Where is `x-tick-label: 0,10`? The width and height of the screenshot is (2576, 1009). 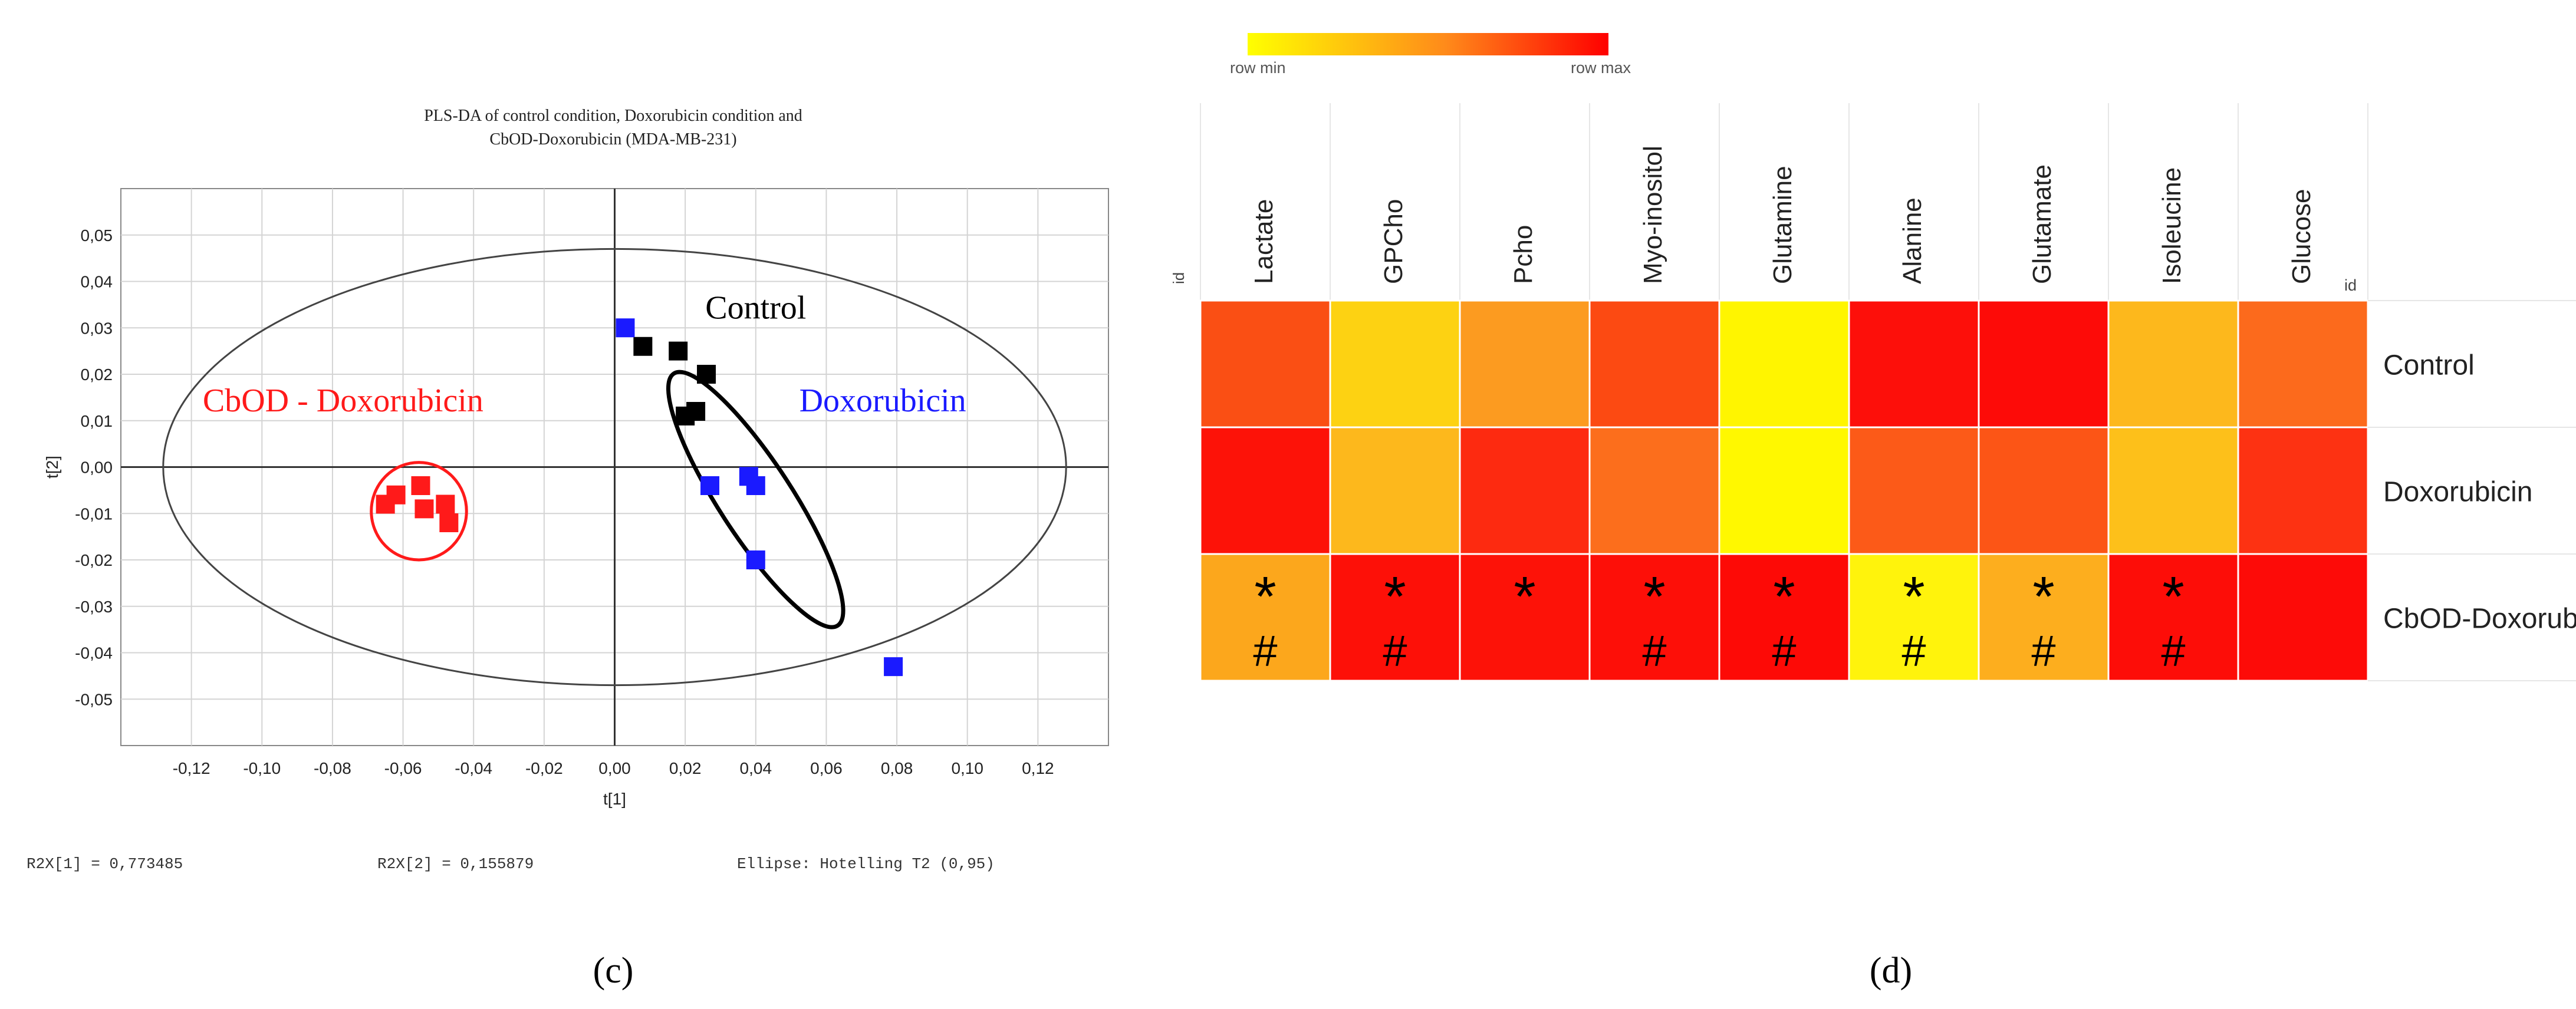
x-tick-label: 0,10 is located at coordinates (967, 768).